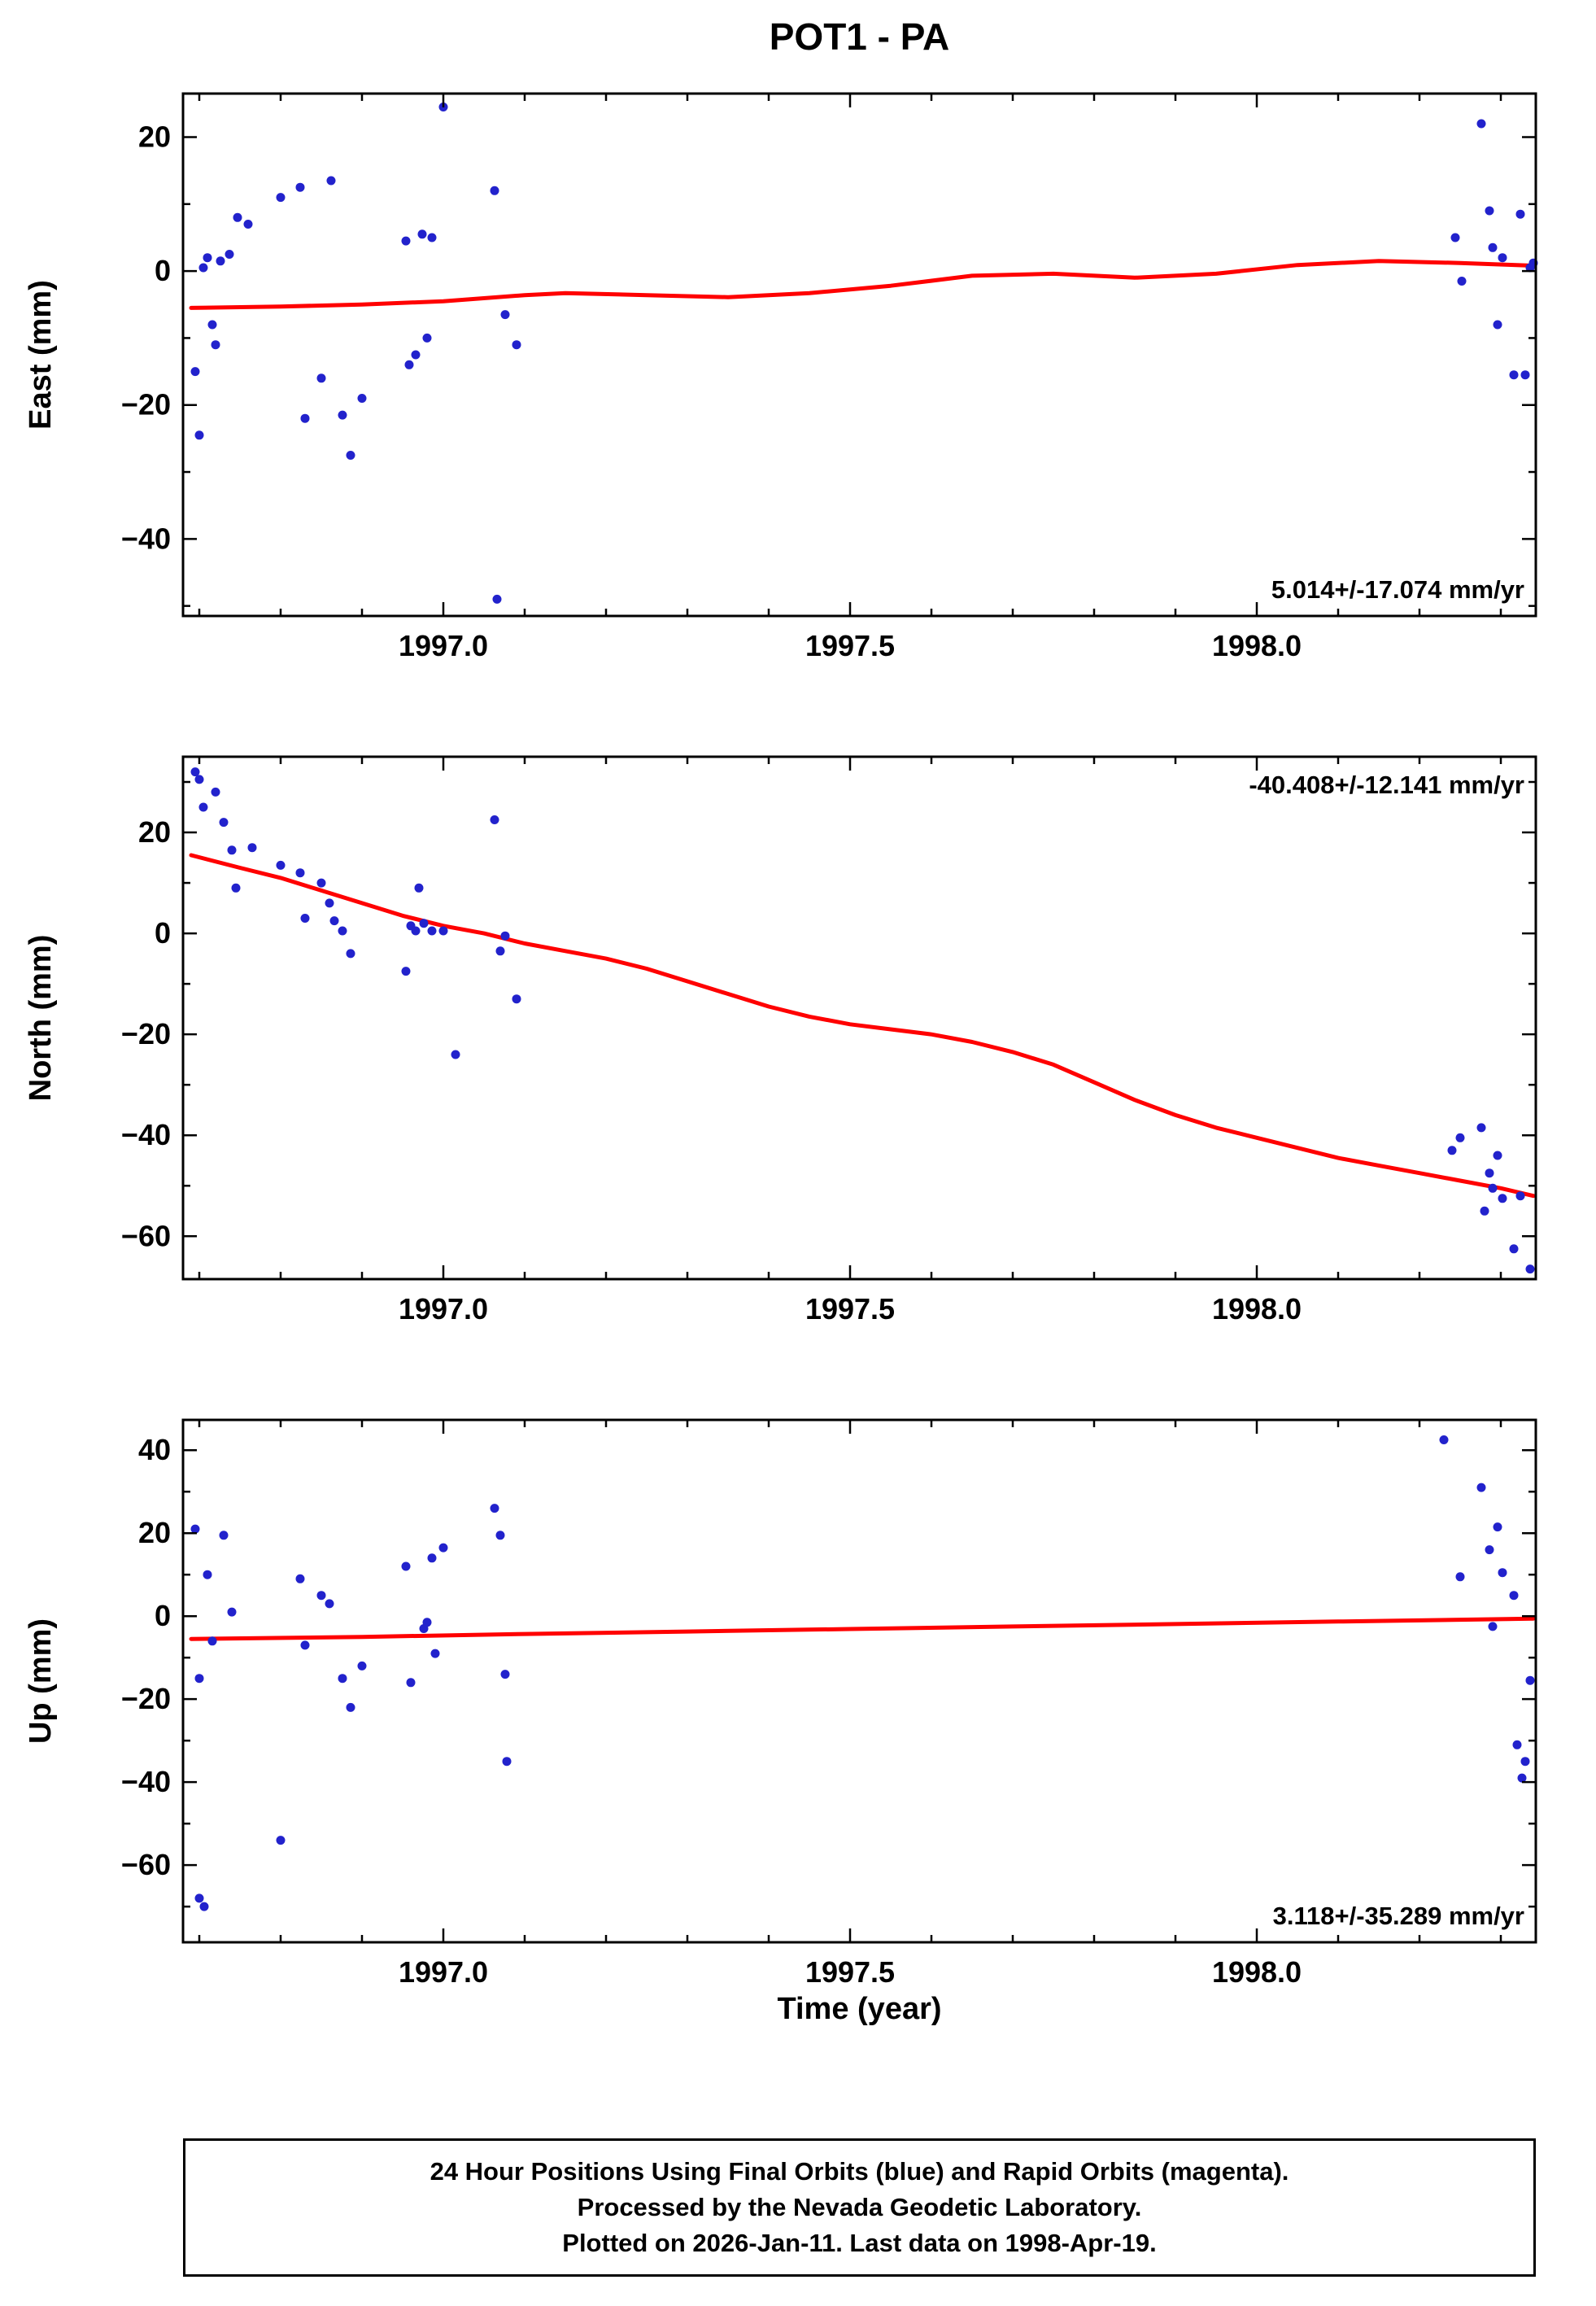 The width and height of the screenshot is (1596, 2306). What do you see at coordinates (1398, 1916) in the screenshot?
I see `up-rate-annotation: 3.118+/-35.289 mm/yr` at bounding box center [1398, 1916].